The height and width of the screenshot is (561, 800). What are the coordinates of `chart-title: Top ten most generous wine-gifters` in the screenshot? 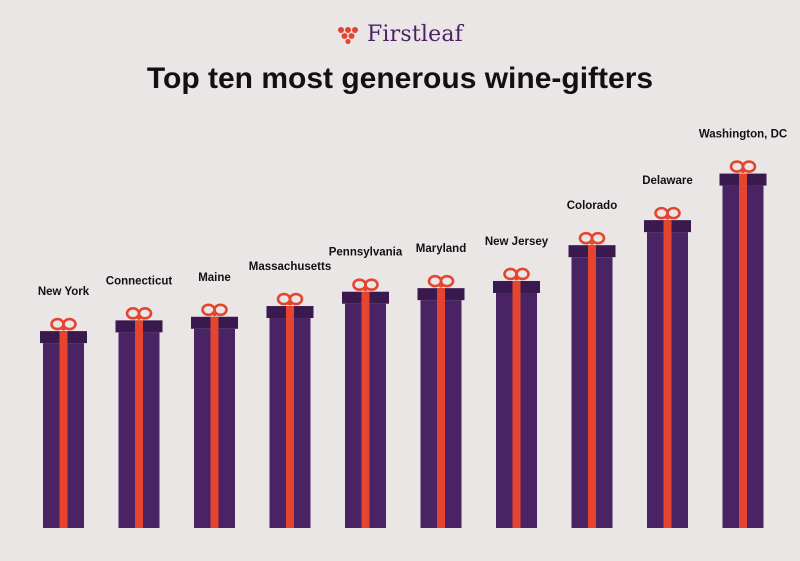 It's located at (400, 78).